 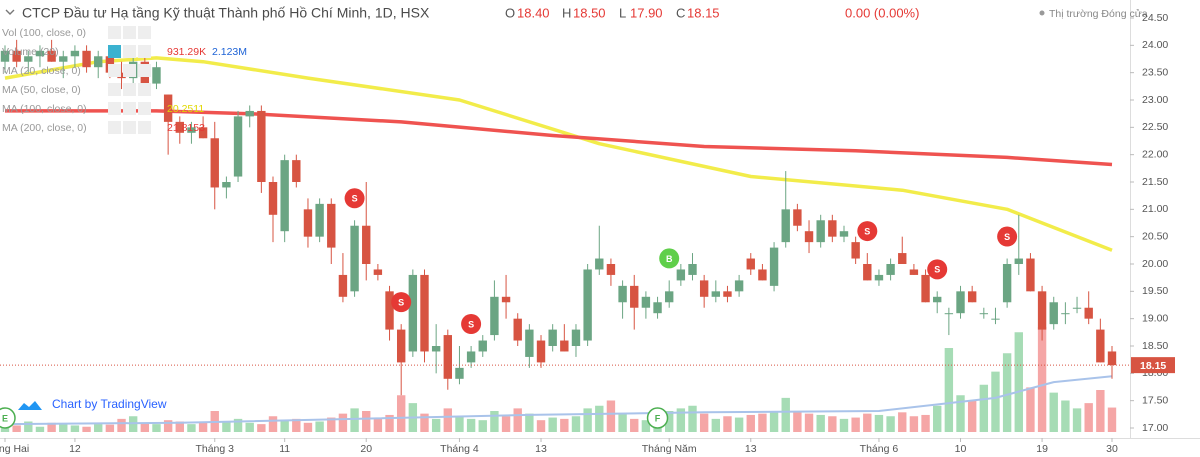 I want to click on y-tick-label: 23.00, so click(x=1155, y=100).